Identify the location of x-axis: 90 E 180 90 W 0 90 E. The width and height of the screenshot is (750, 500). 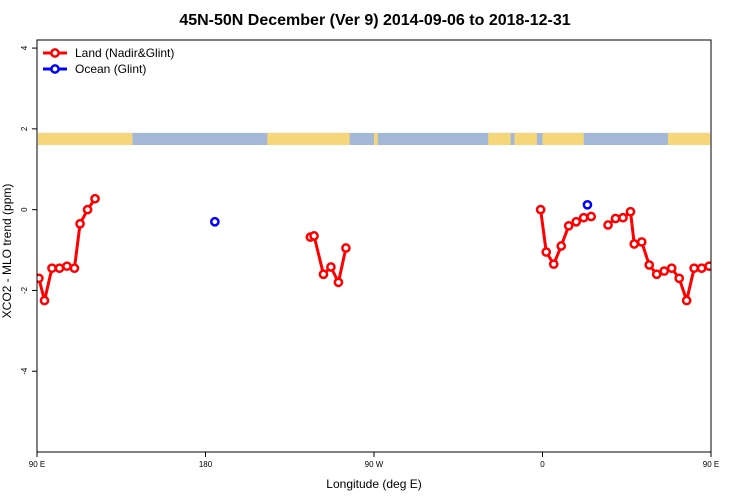
(374, 460).